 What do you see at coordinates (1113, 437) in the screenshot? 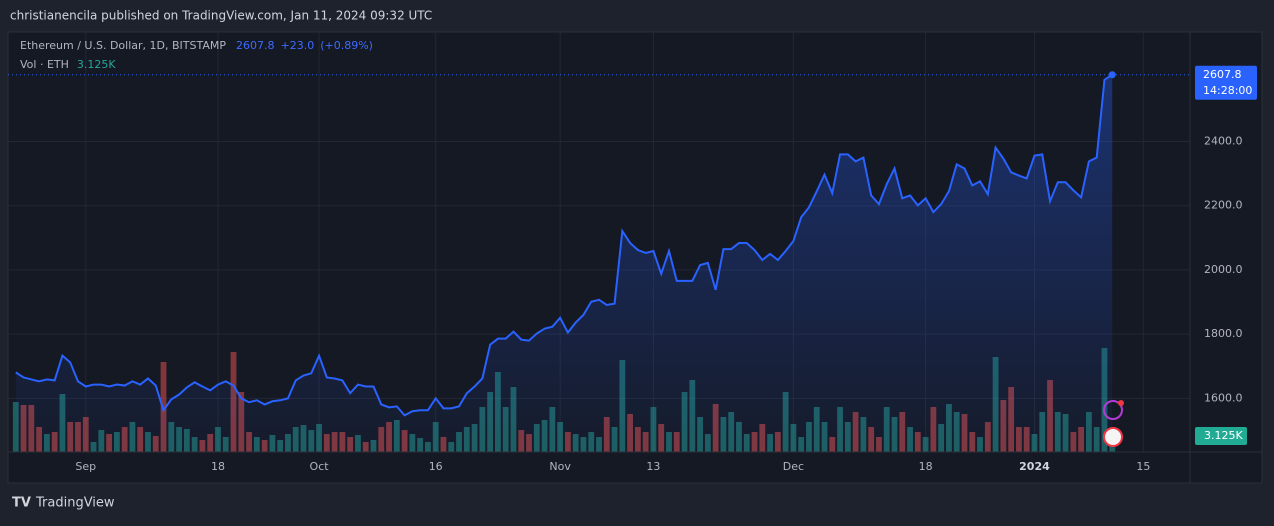
I see `flag-icon` at bounding box center [1113, 437].